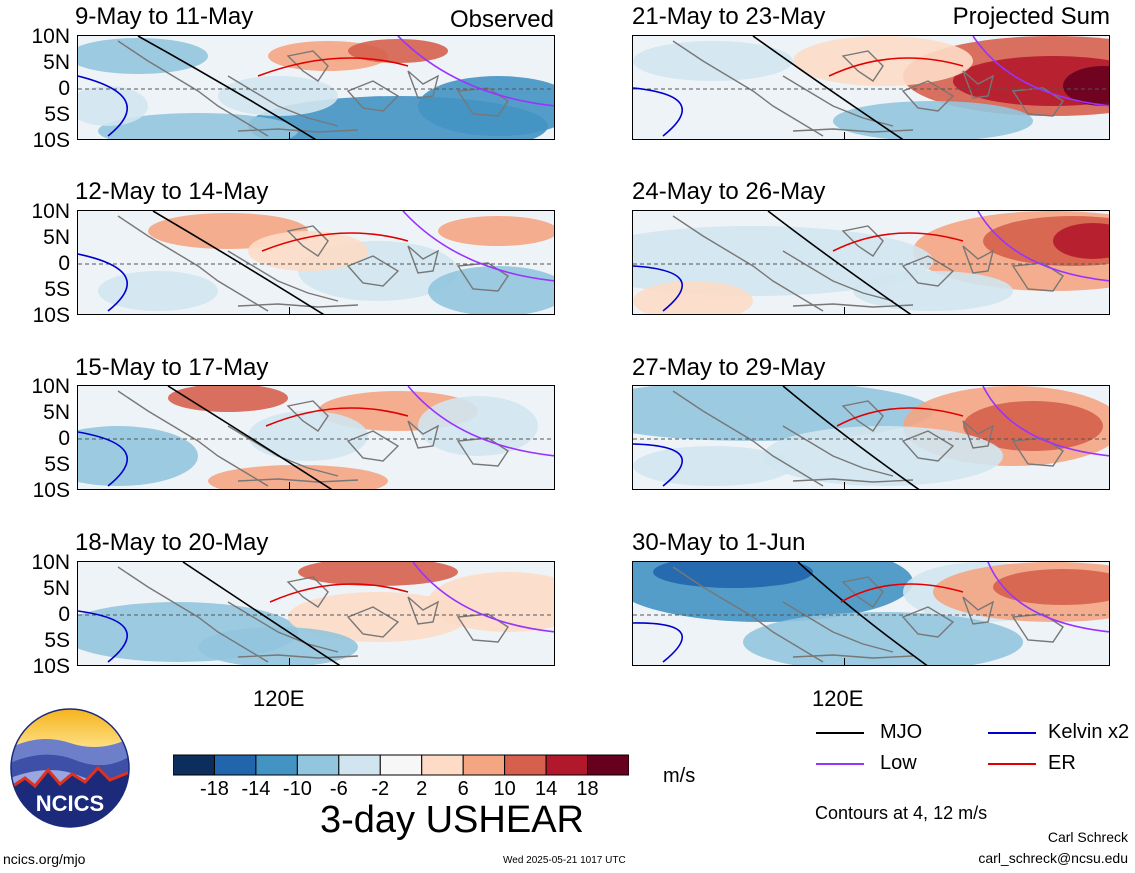 This screenshot has width=1135, height=873. I want to click on observed-label: Observed, so click(501, 19).